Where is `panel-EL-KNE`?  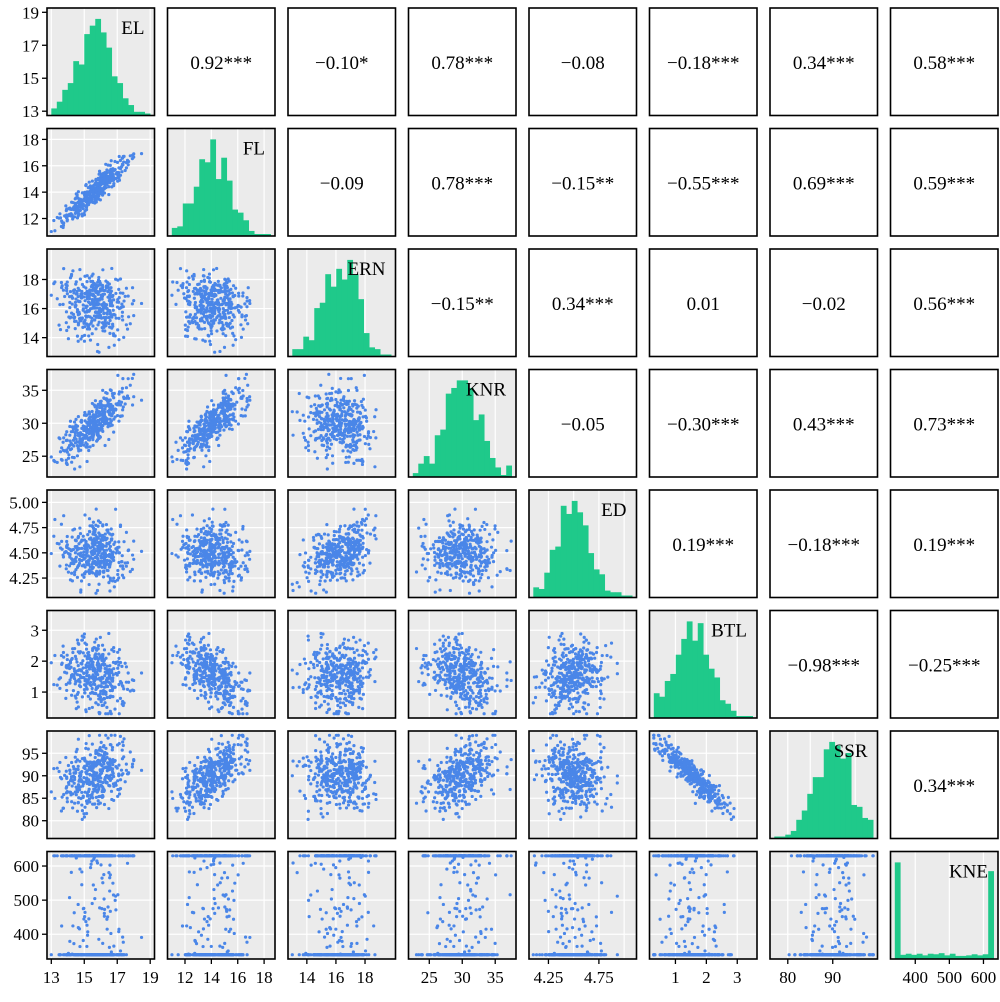 panel-EL-KNE is located at coordinates (944, 62).